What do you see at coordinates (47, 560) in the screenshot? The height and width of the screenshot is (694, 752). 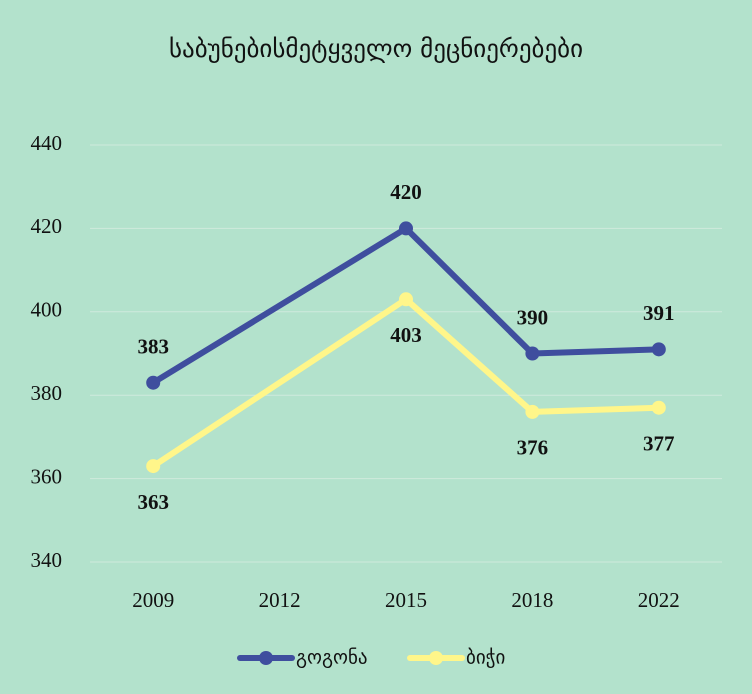 I see `y-tick-label: 340` at bounding box center [47, 560].